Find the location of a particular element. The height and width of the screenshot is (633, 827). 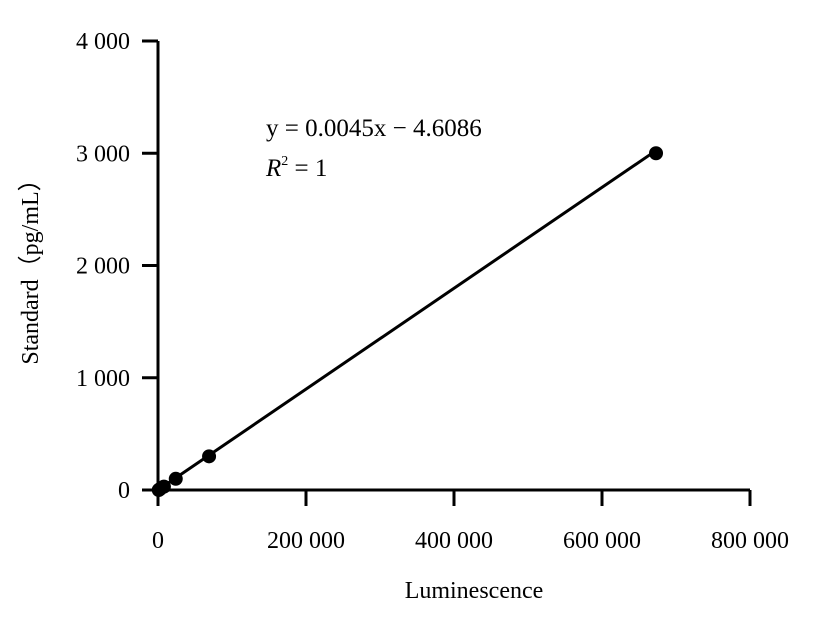

equation-annotation: y = 0.0045x − 4.6086 is located at coordinates (374, 128).